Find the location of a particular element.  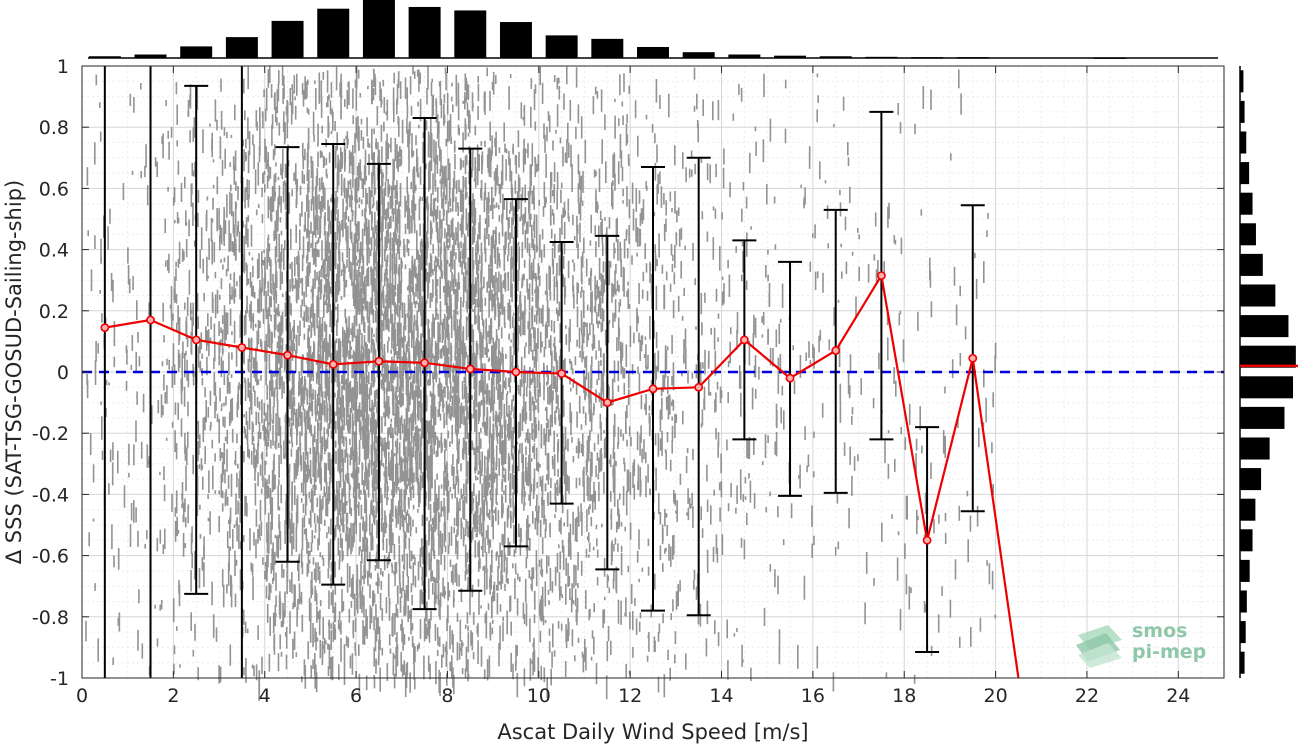

right-histogram is located at coordinates (1268, 372).